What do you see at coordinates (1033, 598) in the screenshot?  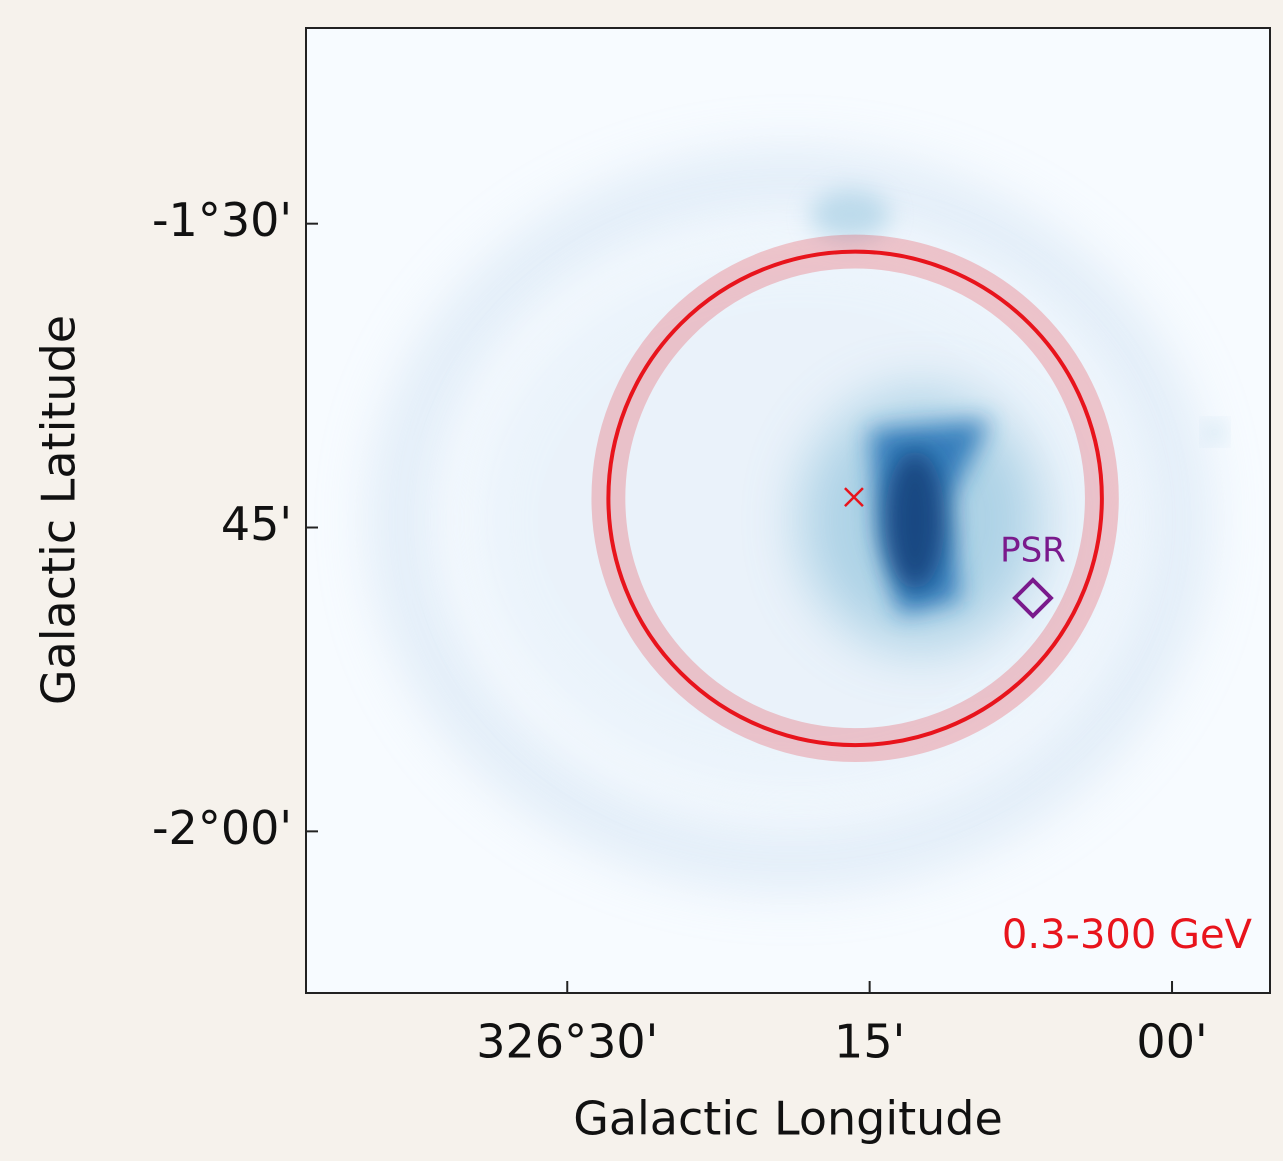 I see `pulsar-marker` at bounding box center [1033, 598].